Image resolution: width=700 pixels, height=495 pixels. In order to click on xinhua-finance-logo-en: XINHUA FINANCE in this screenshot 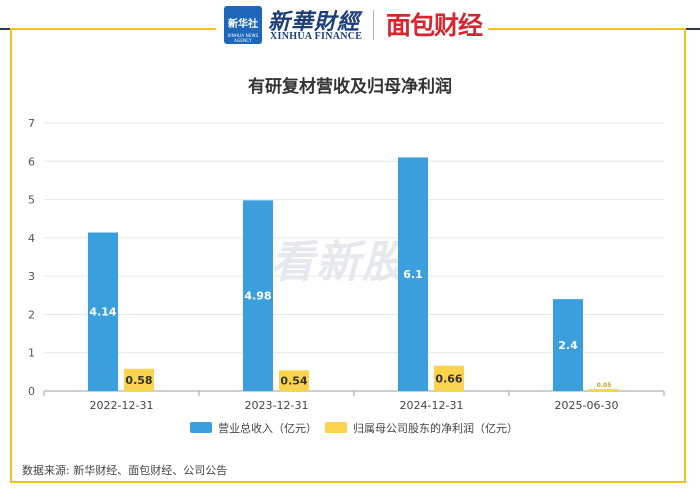, I will do `click(316, 36)`.